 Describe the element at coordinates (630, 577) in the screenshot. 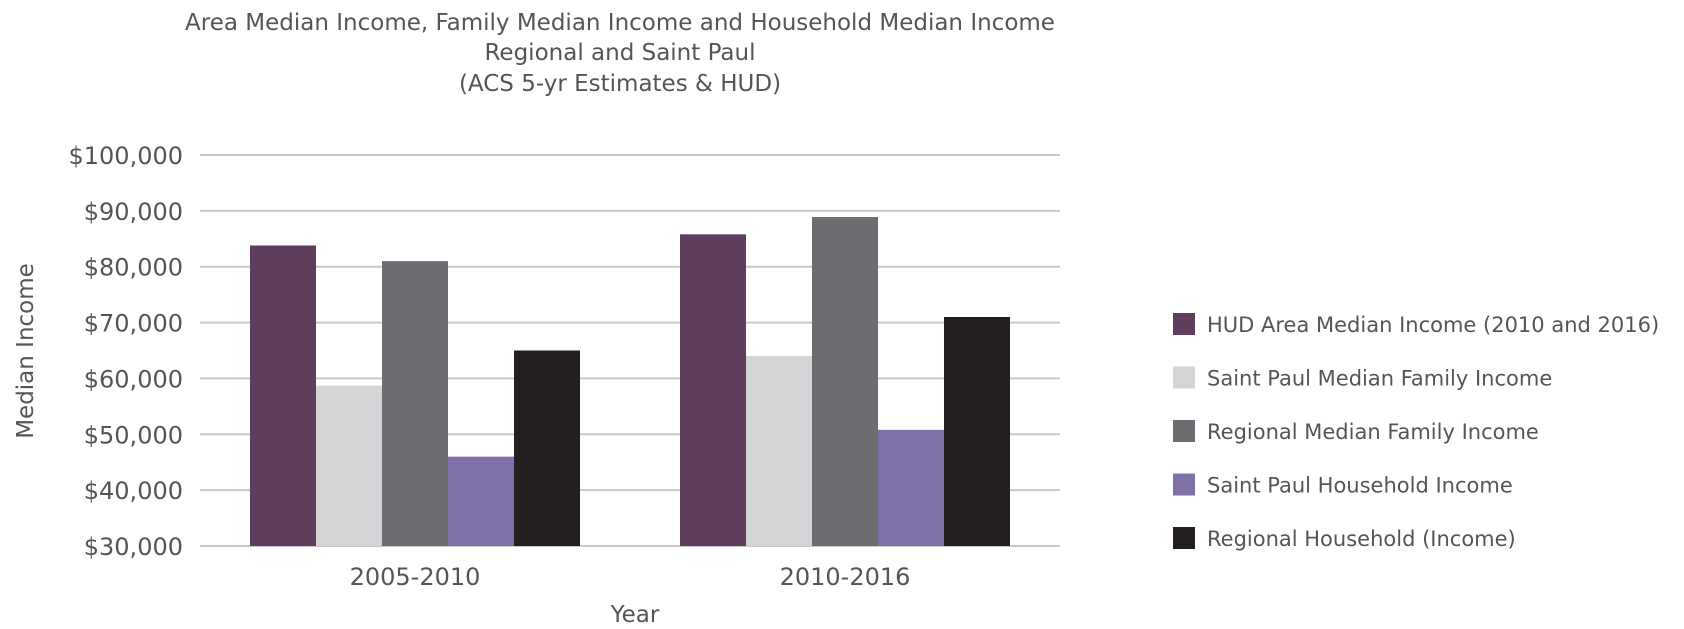

I see `x-axis-tick-labels: 2005-2010 2010-2016` at that location.